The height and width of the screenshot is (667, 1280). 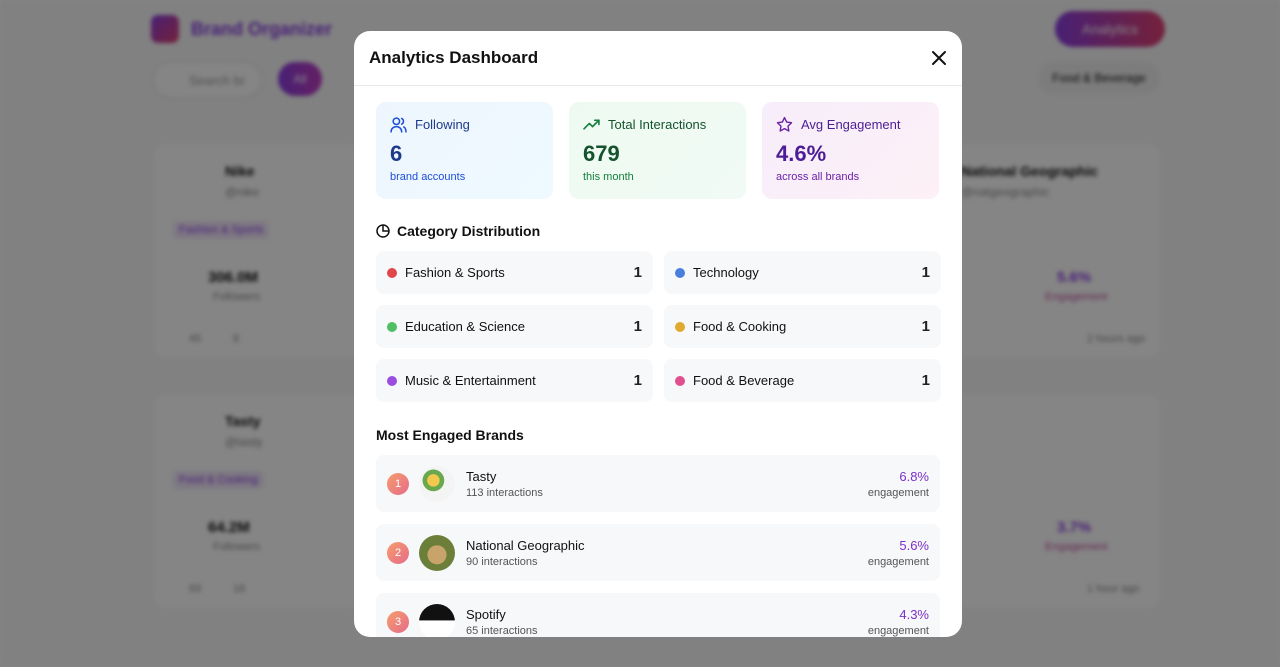 I want to click on stat-card: Total Interactions 679 this month, so click(x=657, y=150).